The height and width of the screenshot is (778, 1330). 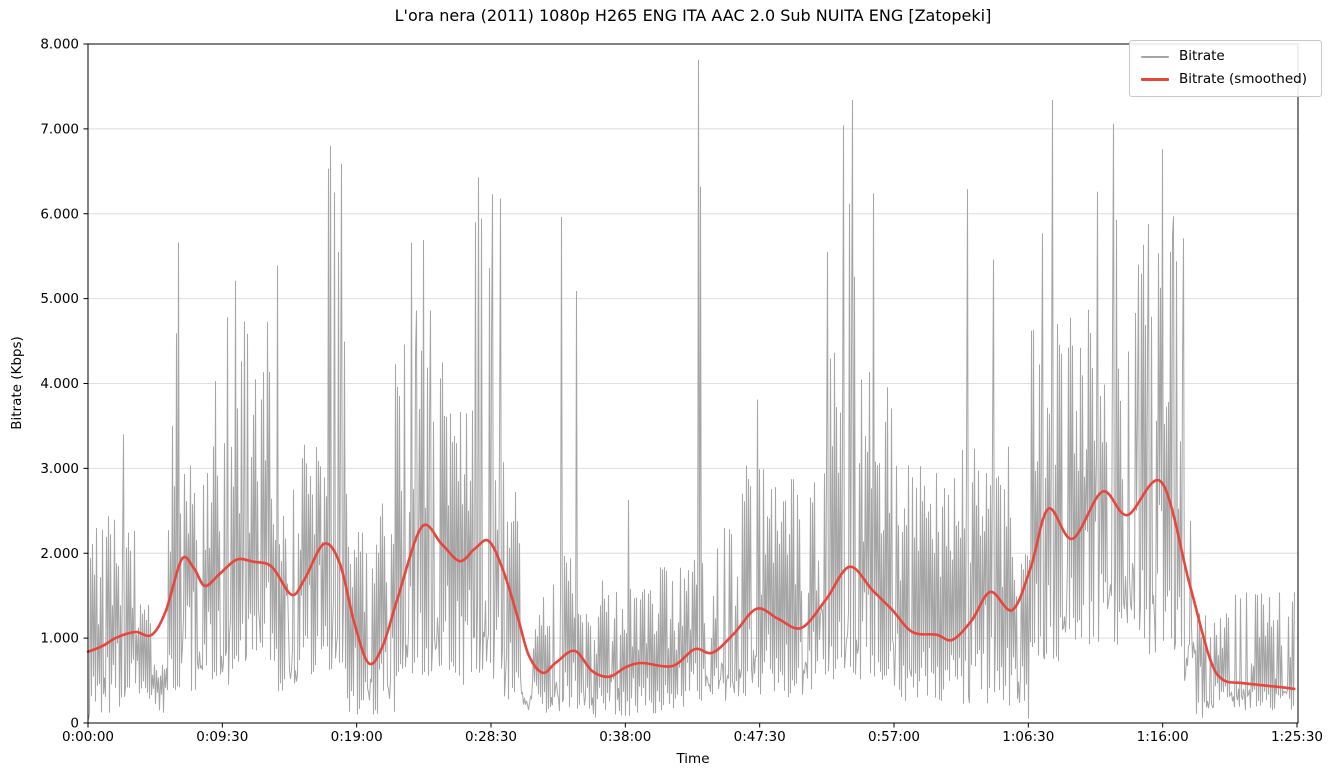 I want to click on x-axis-label: Time, so click(x=693, y=759).